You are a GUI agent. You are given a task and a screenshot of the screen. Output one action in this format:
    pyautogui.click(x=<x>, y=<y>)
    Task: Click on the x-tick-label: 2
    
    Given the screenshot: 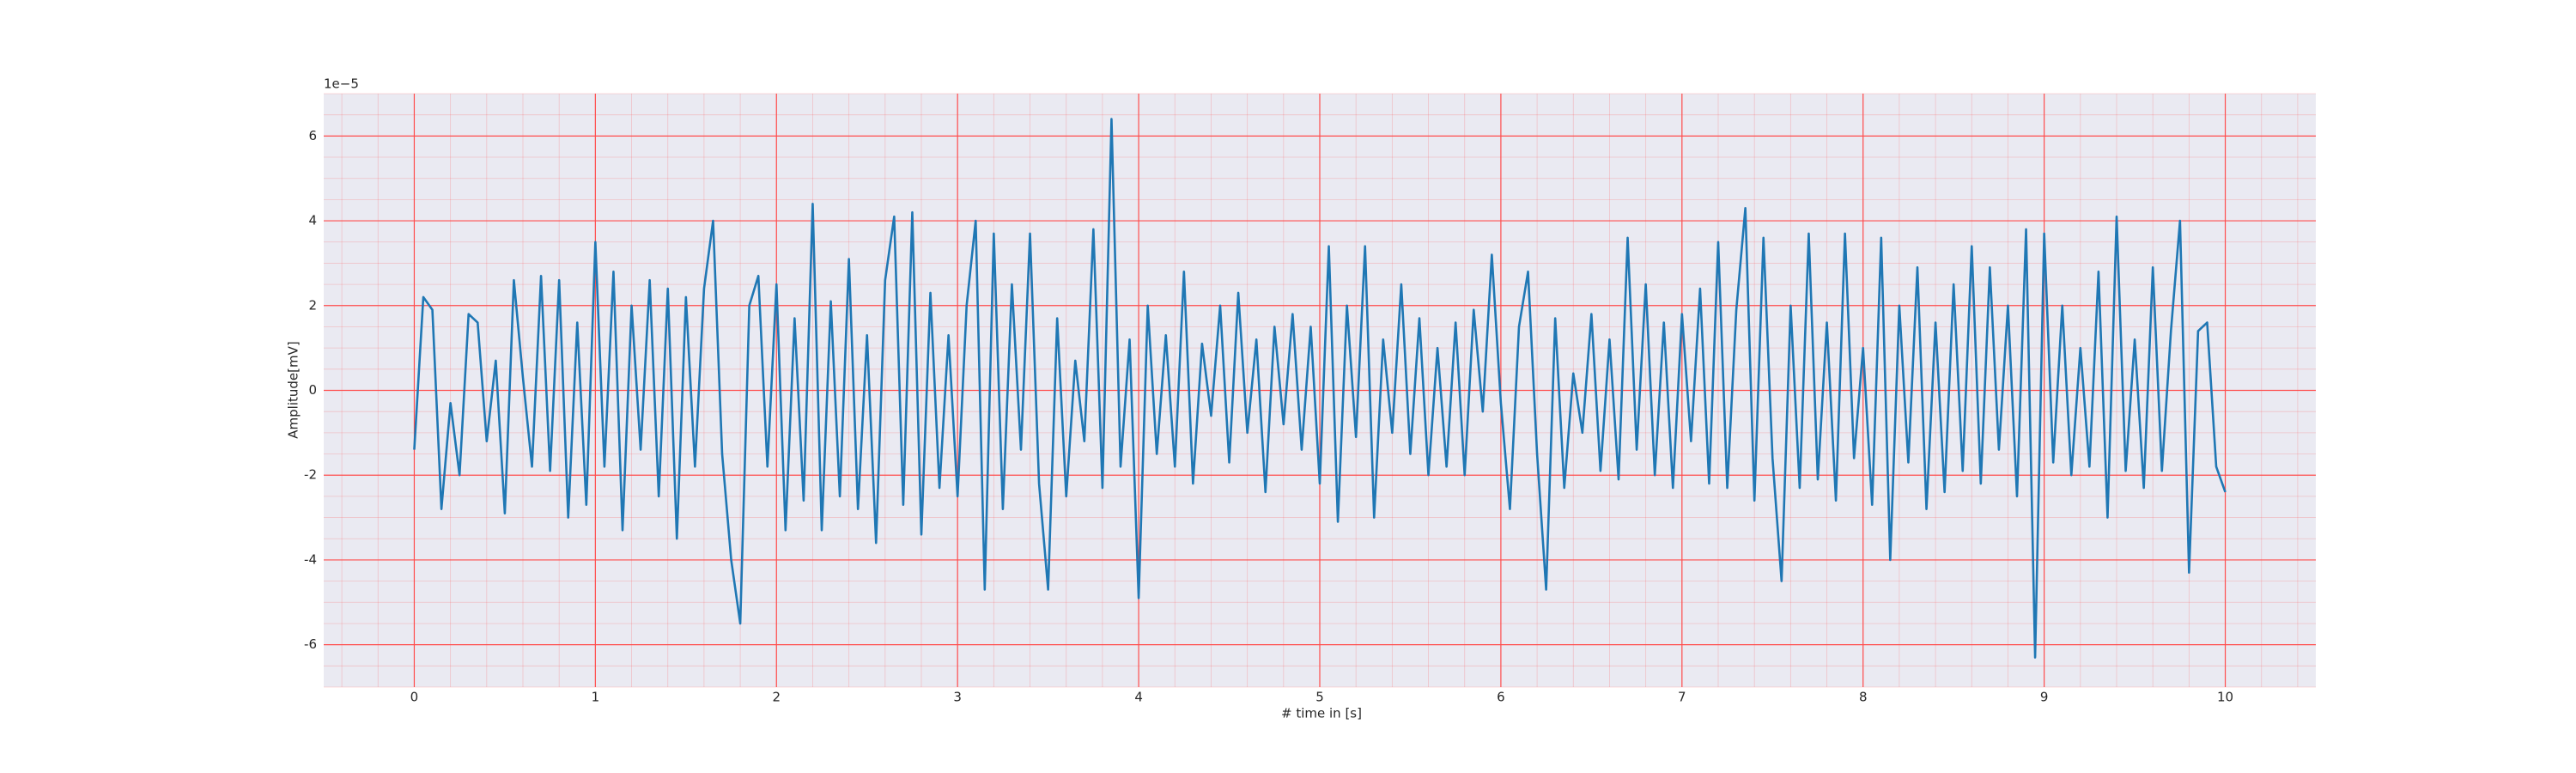 What is the action you would take?
    pyautogui.click(x=777, y=697)
    